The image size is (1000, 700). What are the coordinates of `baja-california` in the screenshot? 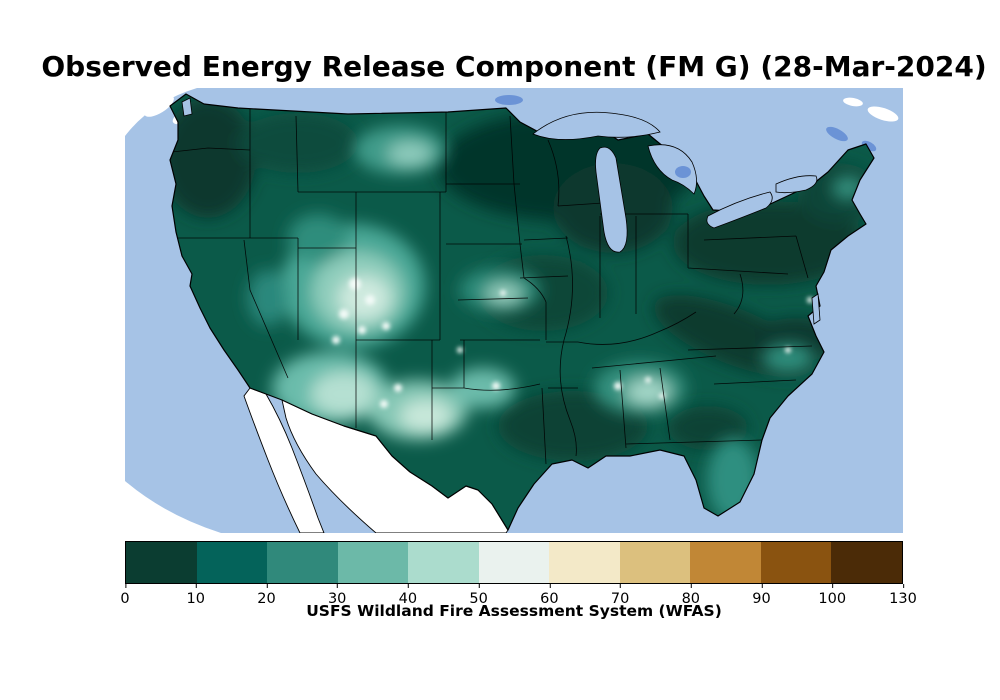 It's located at (284, 460).